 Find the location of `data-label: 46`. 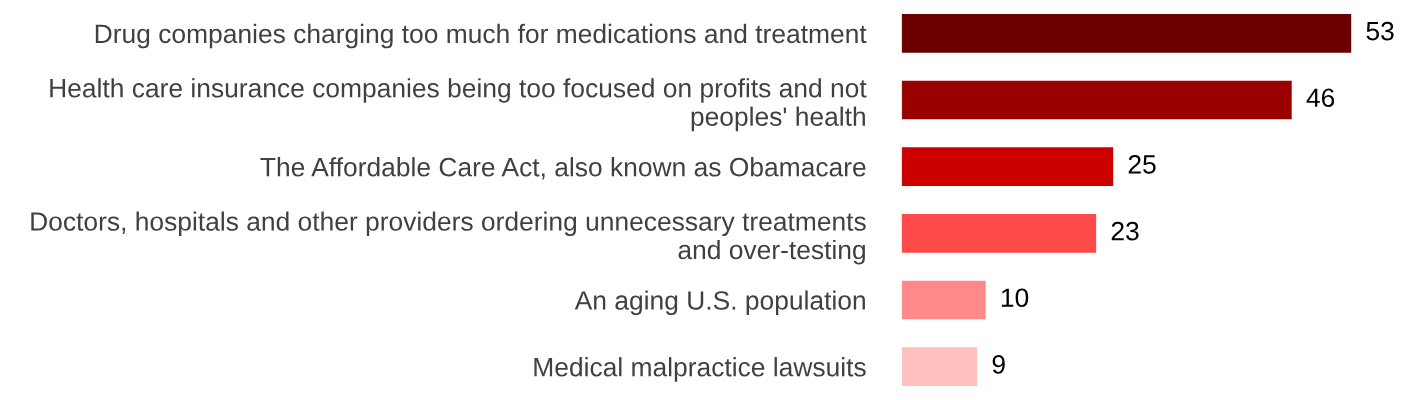

data-label: 46 is located at coordinates (1320, 98).